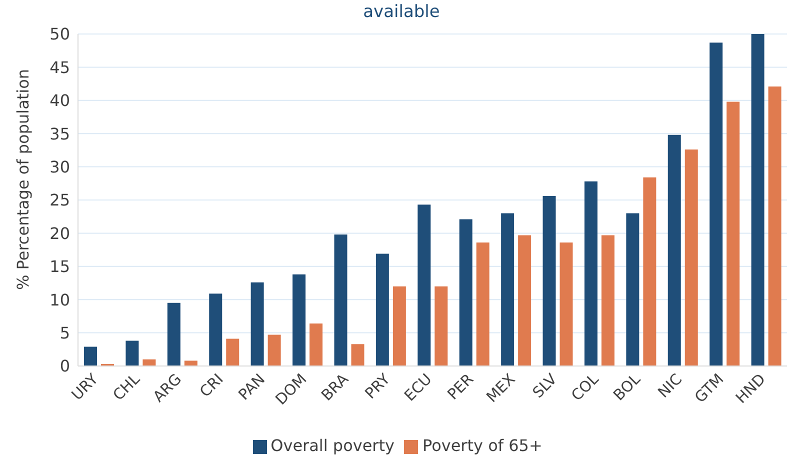  I want to click on x-tick-label: NIC, so click(670, 386).